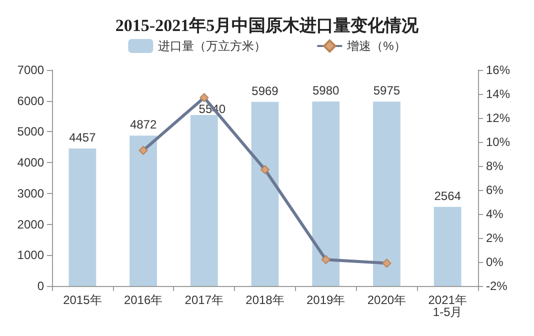  What do you see at coordinates (495, 238) in the screenshot?
I see `y2-tick-label: 2%` at bounding box center [495, 238].